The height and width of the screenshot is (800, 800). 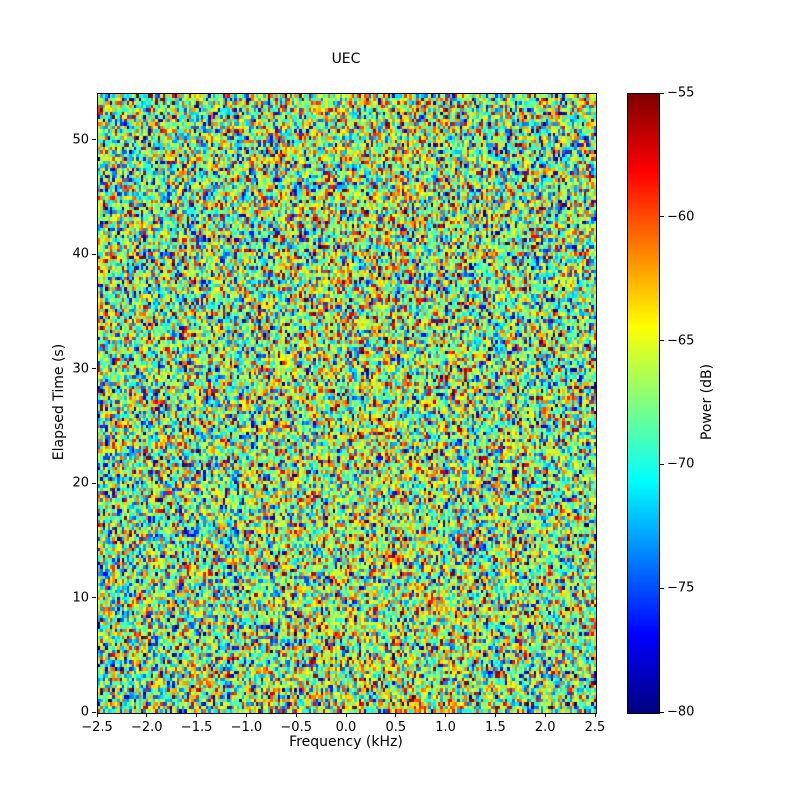 What do you see at coordinates (681, 341) in the screenshot?
I see `colorbar-tick-label: −65` at bounding box center [681, 341].